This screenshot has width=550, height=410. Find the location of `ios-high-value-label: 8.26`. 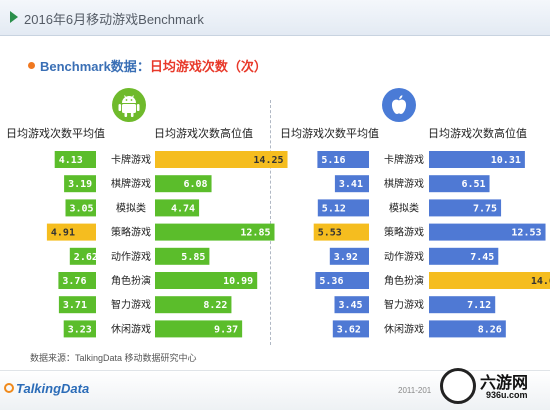

ios-high-value-label: 8.26 is located at coordinates (490, 329).